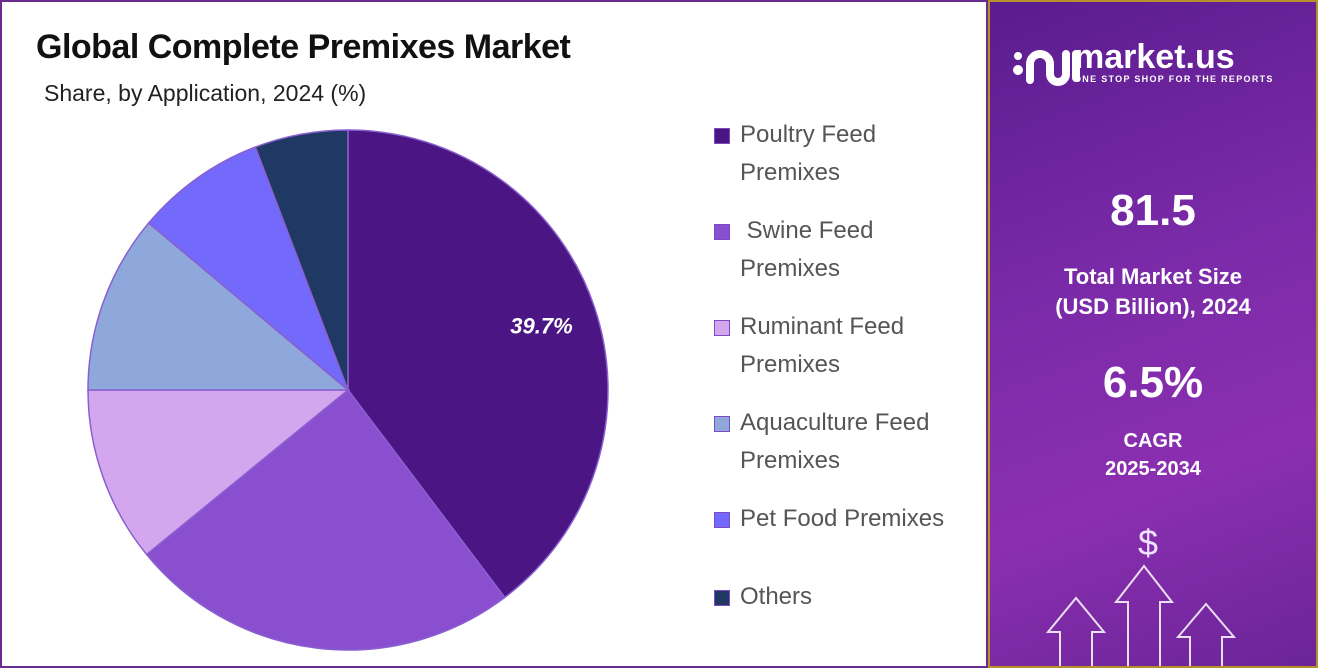 The height and width of the screenshot is (668, 1318). What do you see at coordinates (838, 441) in the screenshot?
I see `legend-label: Aquaculture Feed Premixes` at bounding box center [838, 441].